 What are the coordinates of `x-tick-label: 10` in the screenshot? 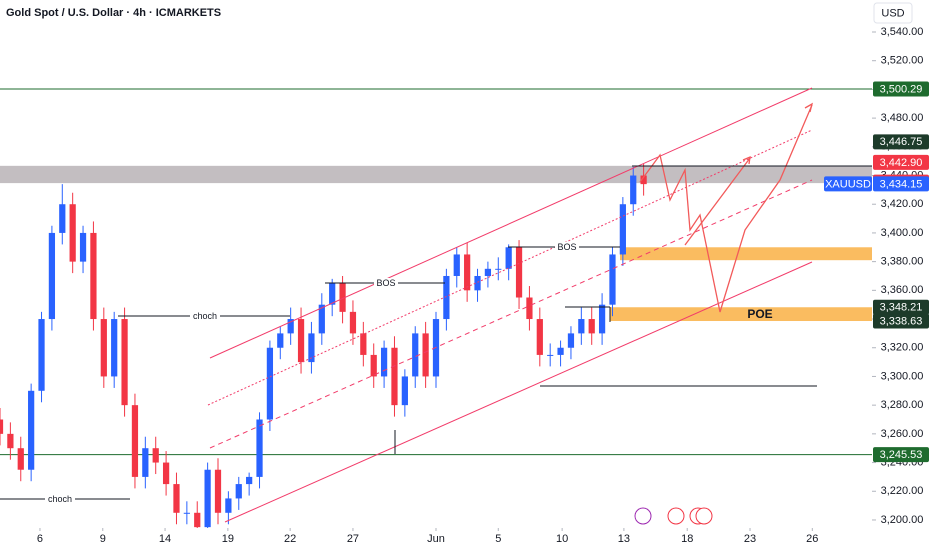 It's located at (562, 539).